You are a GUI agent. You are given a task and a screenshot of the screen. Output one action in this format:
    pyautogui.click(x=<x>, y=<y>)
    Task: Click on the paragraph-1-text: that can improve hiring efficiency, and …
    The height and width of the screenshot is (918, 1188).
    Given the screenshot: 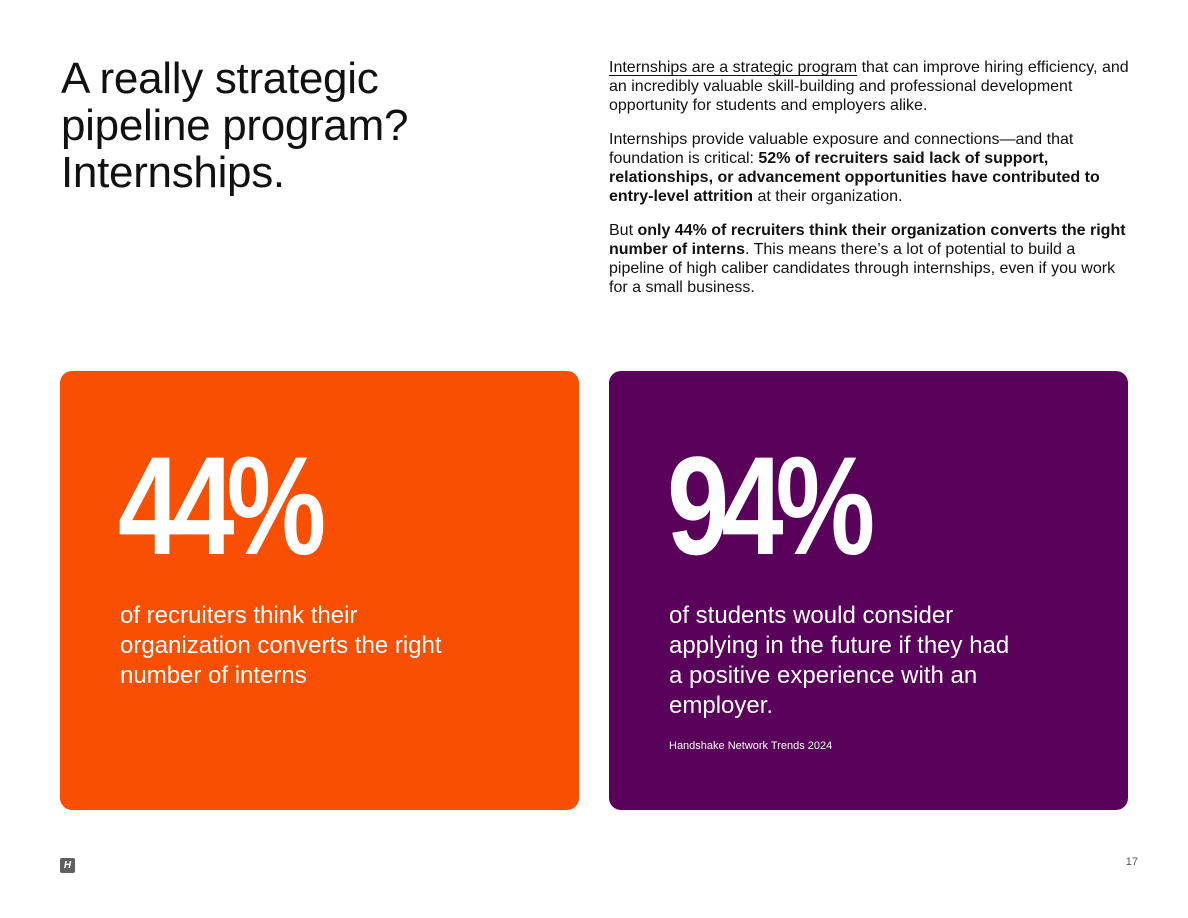 What is the action you would take?
    pyautogui.click(x=869, y=86)
    